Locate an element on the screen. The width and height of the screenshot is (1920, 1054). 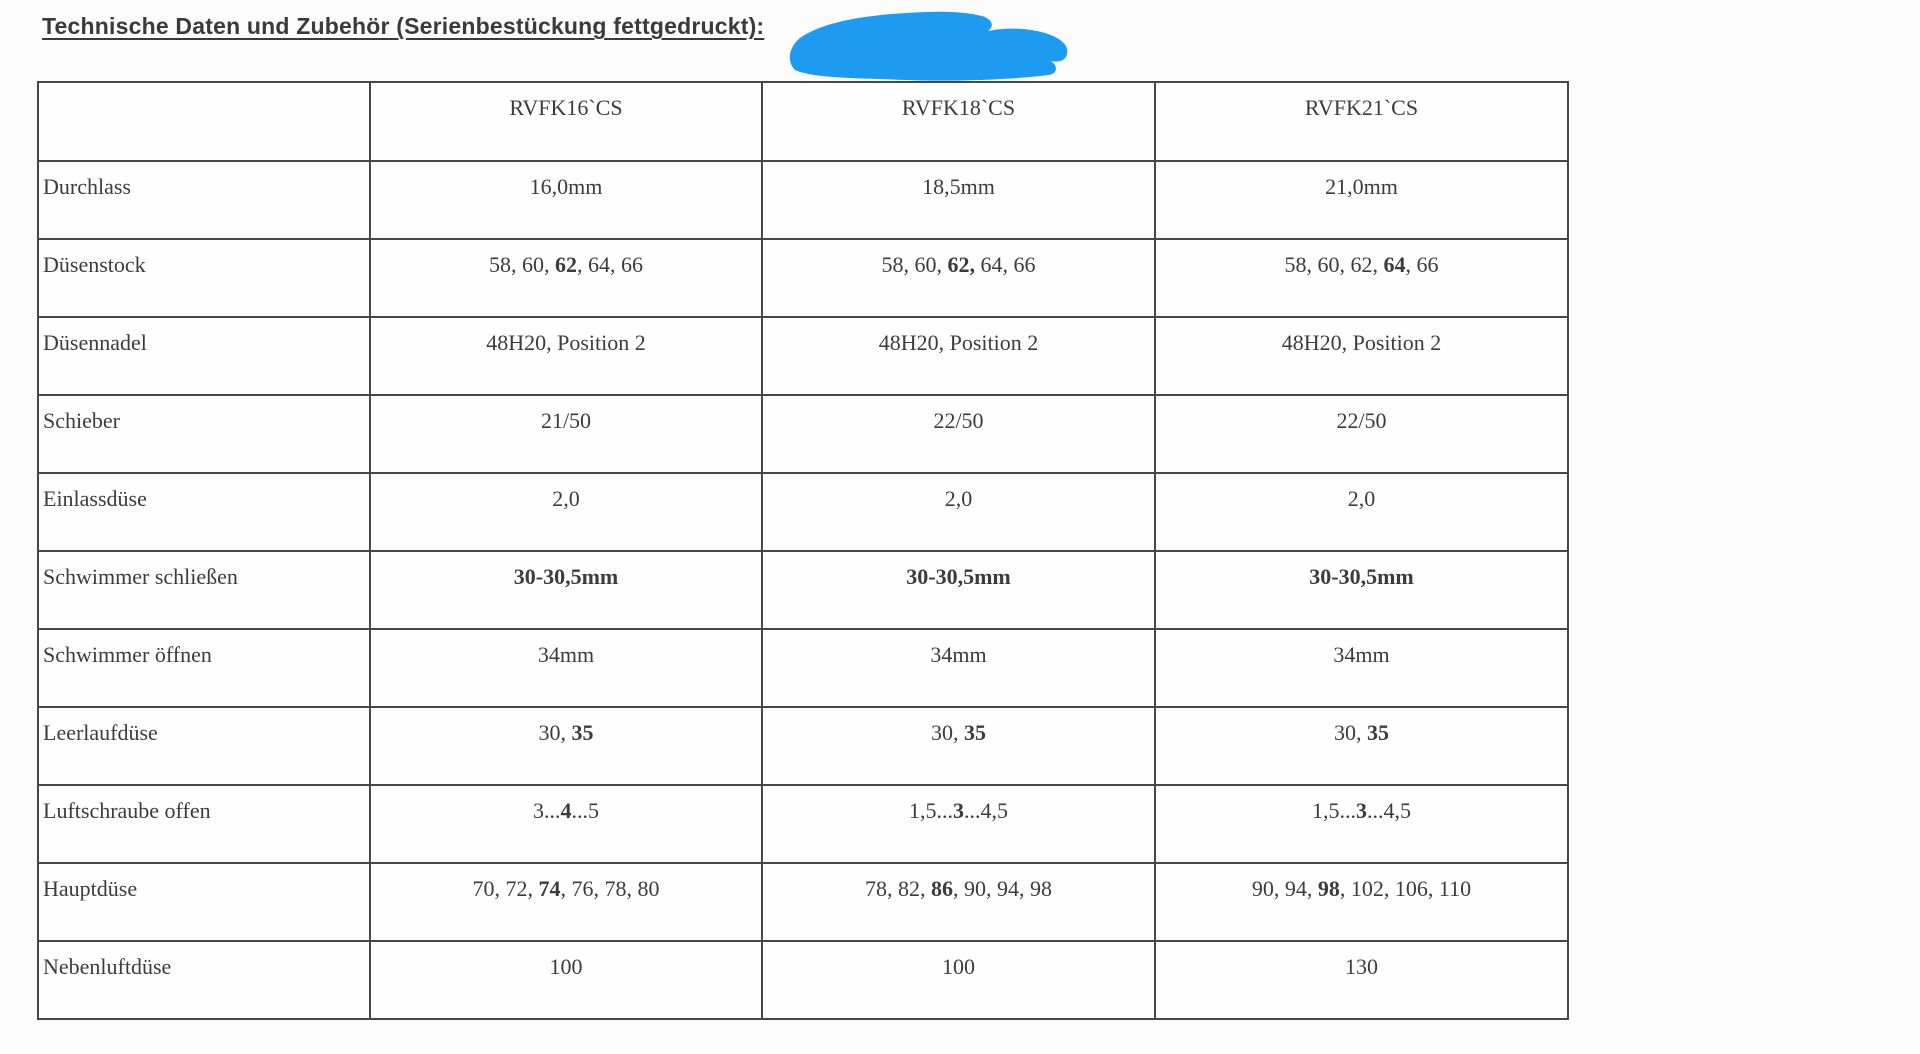
value-cell: 3...4...5 is located at coordinates (566, 824).